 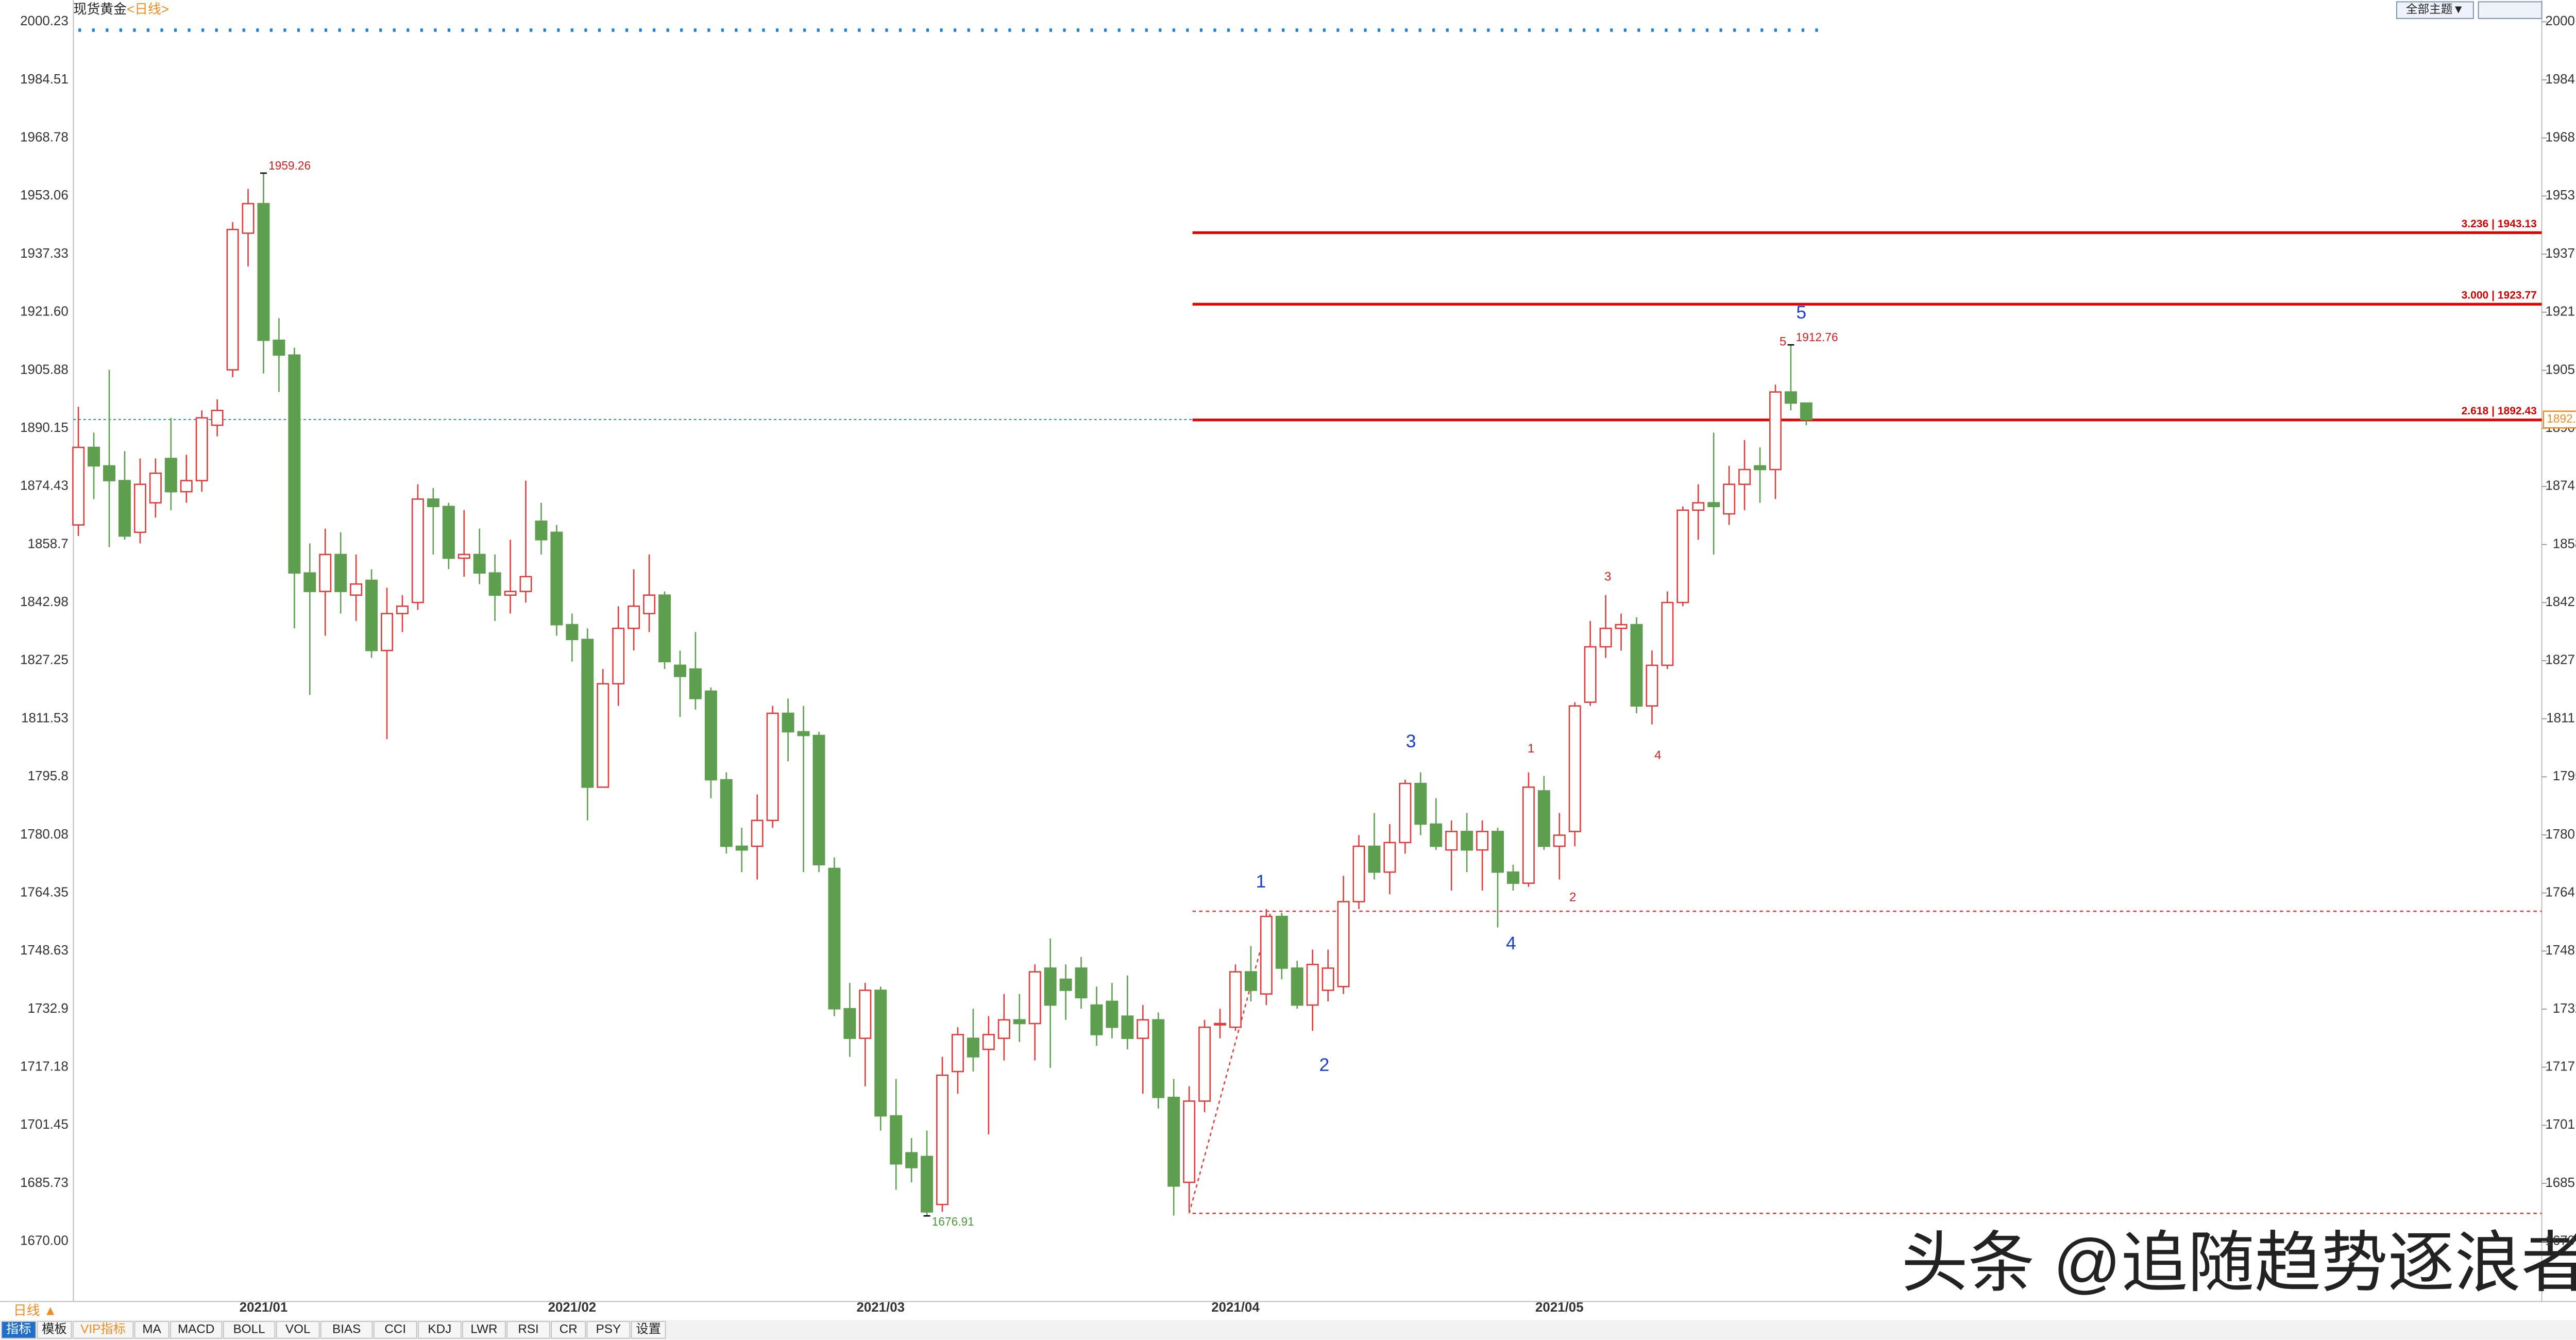 What do you see at coordinates (1511, 943) in the screenshot?
I see `wave-label: 4` at bounding box center [1511, 943].